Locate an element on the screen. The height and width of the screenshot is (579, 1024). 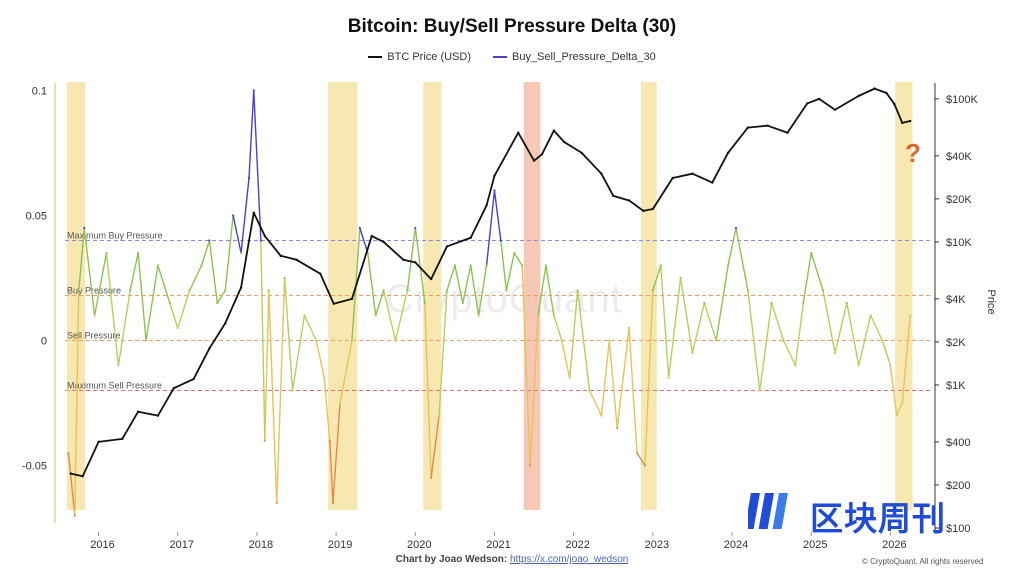
x-axis-tick-label: 2024 is located at coordinates (736, 545).